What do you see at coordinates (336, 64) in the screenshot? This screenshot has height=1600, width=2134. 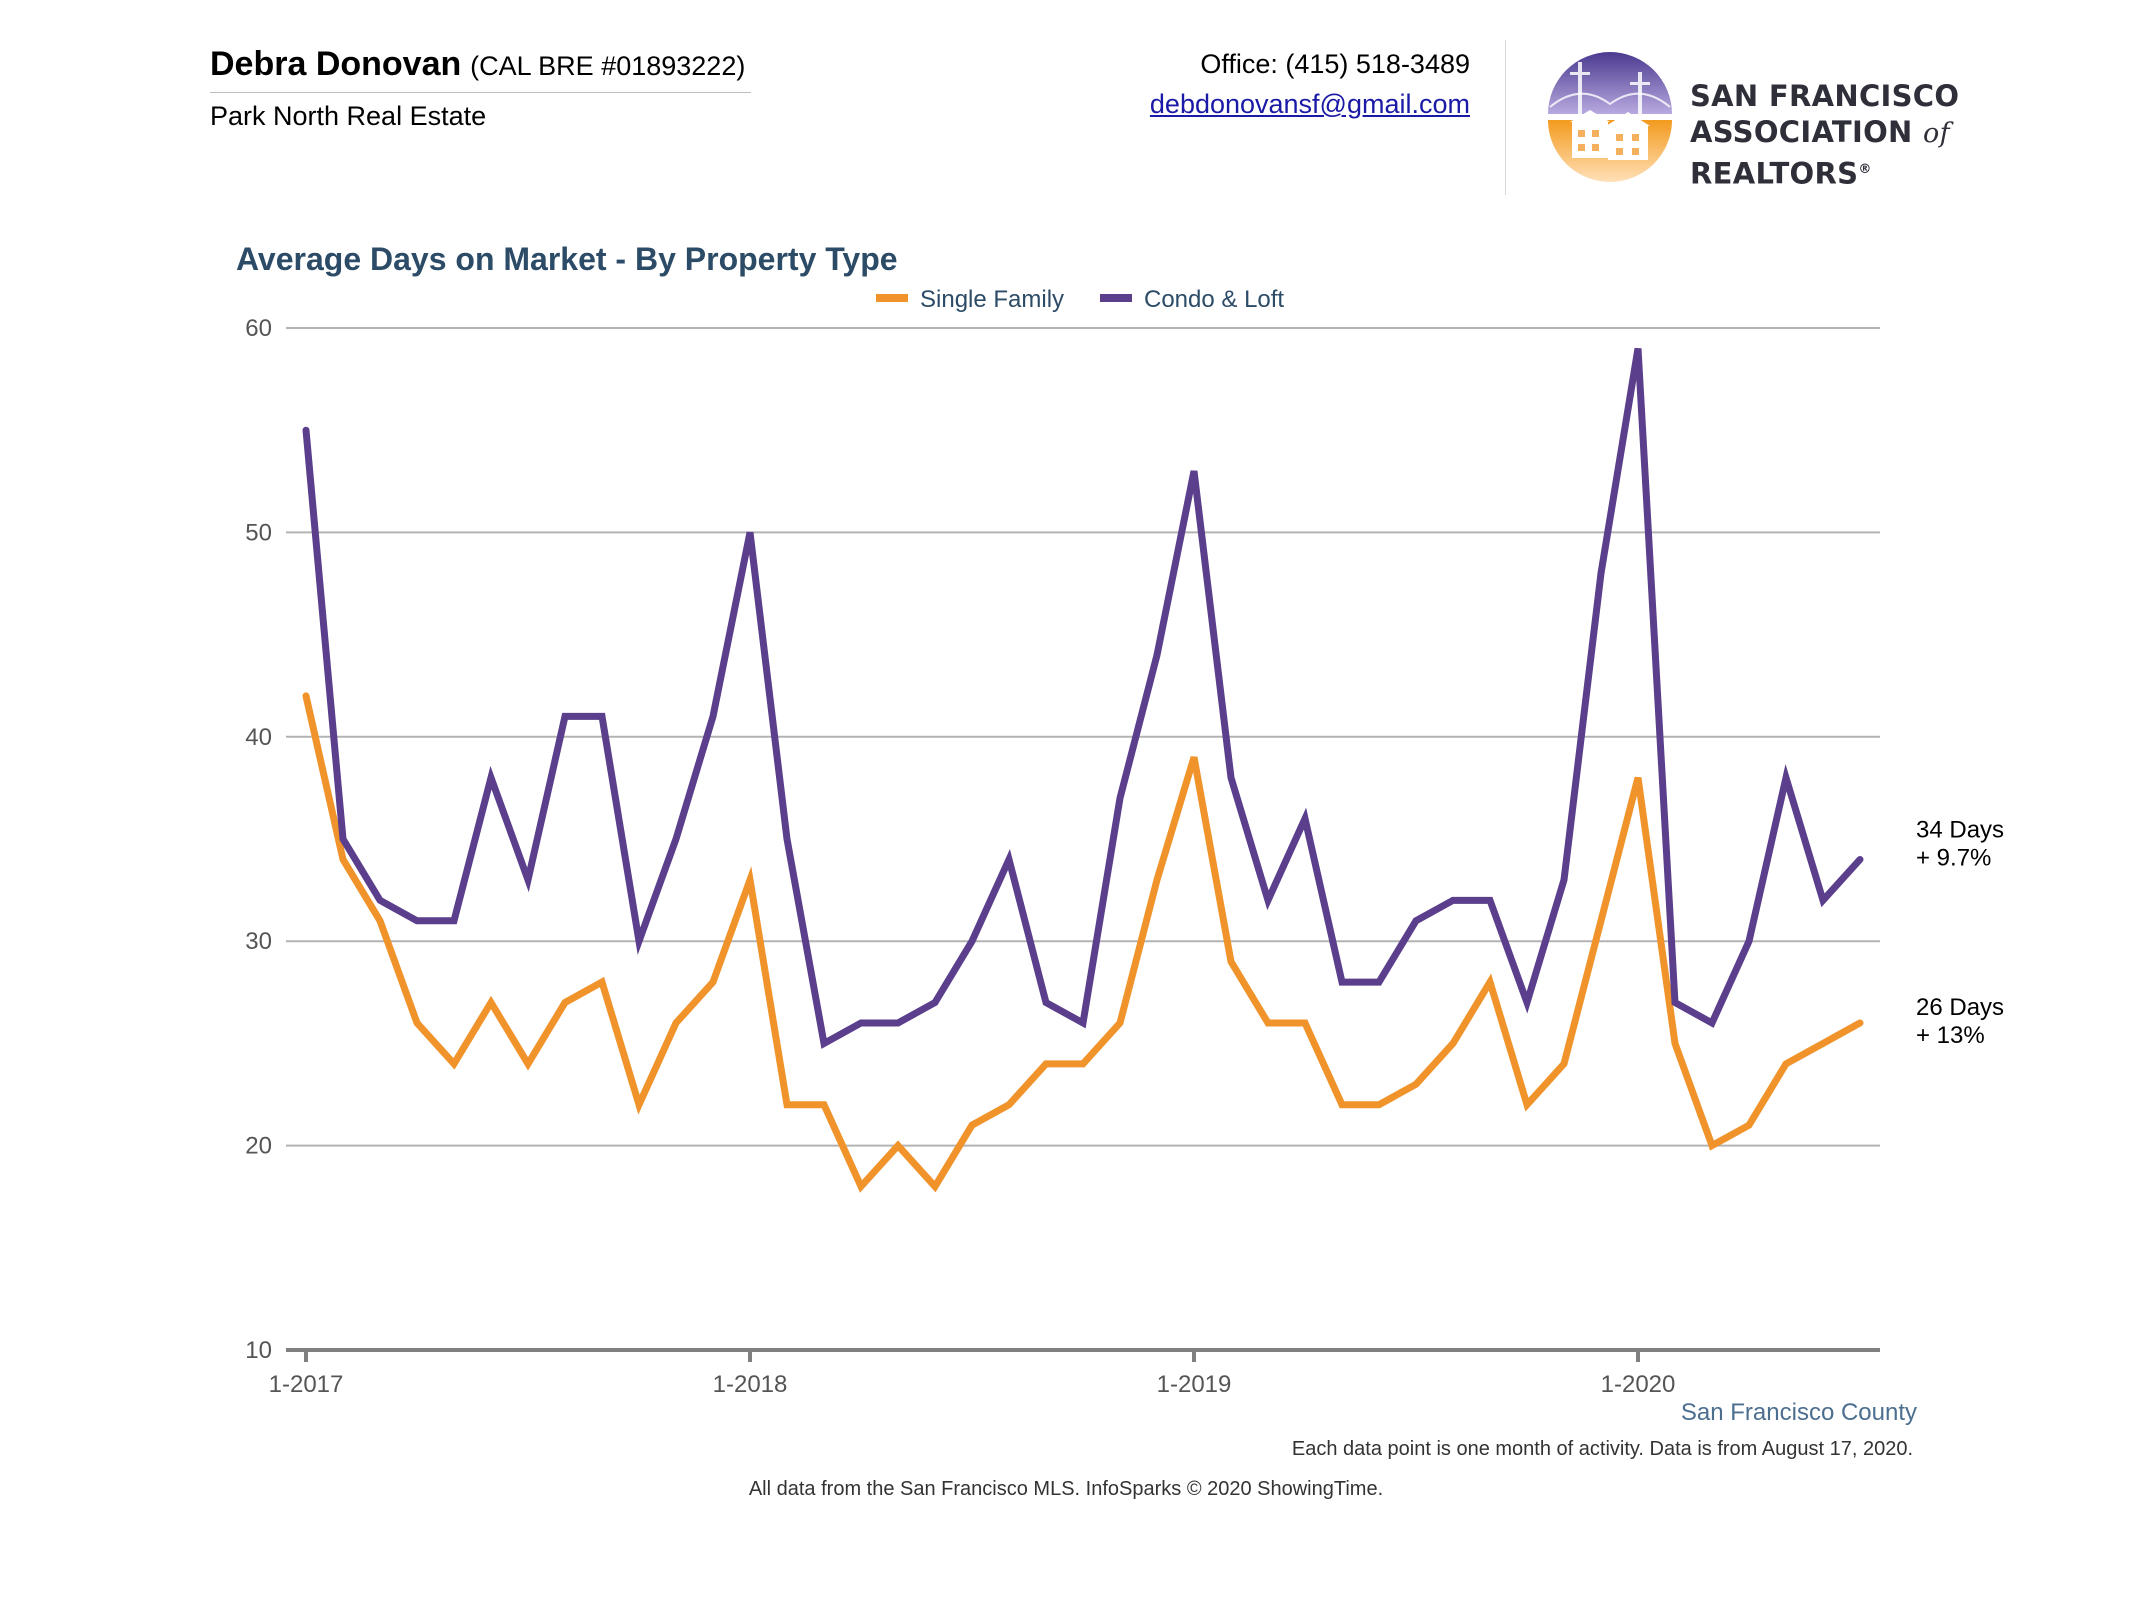 I see `agent-name: Debra Donovan` at bounding box center [336, 64].